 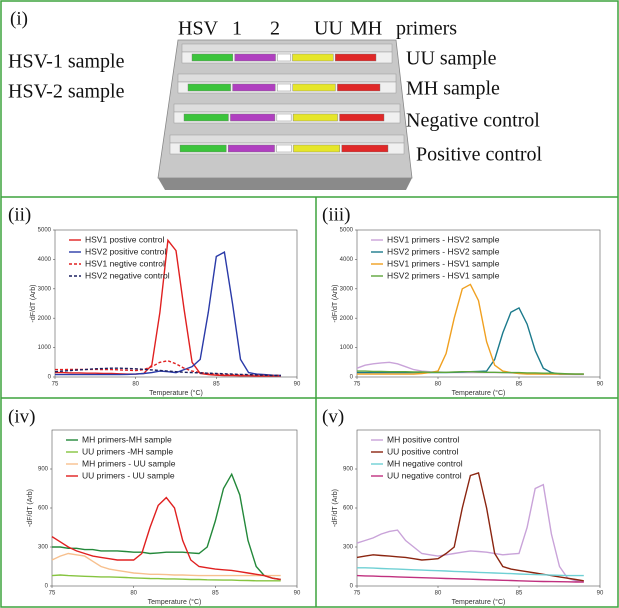 I want to click on legend-label: UU negative control, so click(x=424, y=475).